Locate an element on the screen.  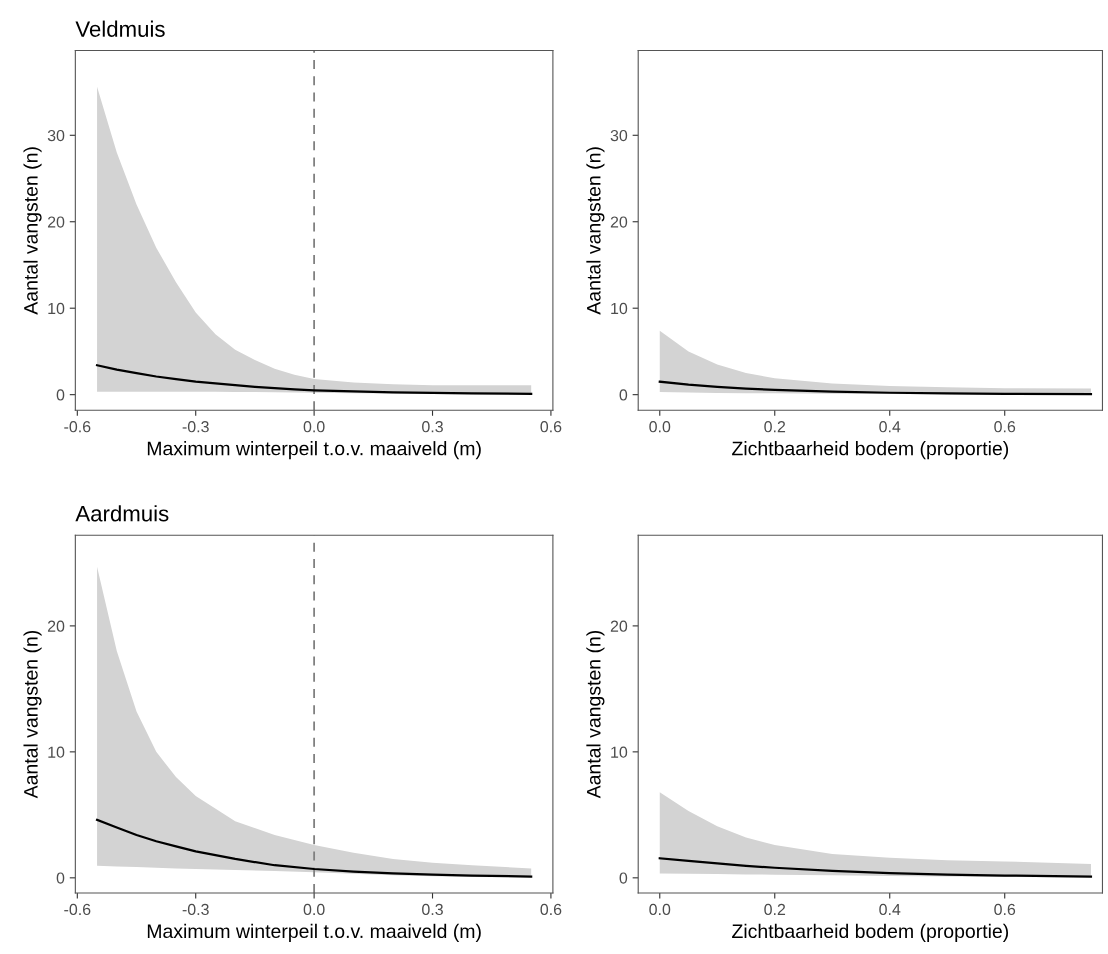
chart-title: Veldmuis is located at coordinates (120, 28).